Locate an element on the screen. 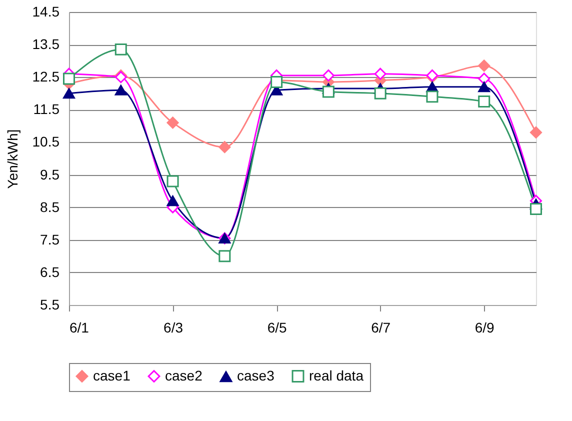  y-tick-label: 14.5 is located at coordinates (46, 12).